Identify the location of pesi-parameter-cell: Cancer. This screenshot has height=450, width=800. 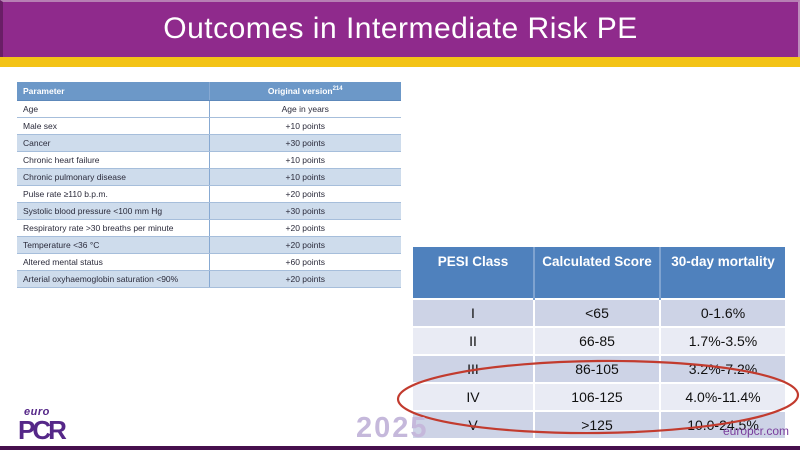
(113, 143).